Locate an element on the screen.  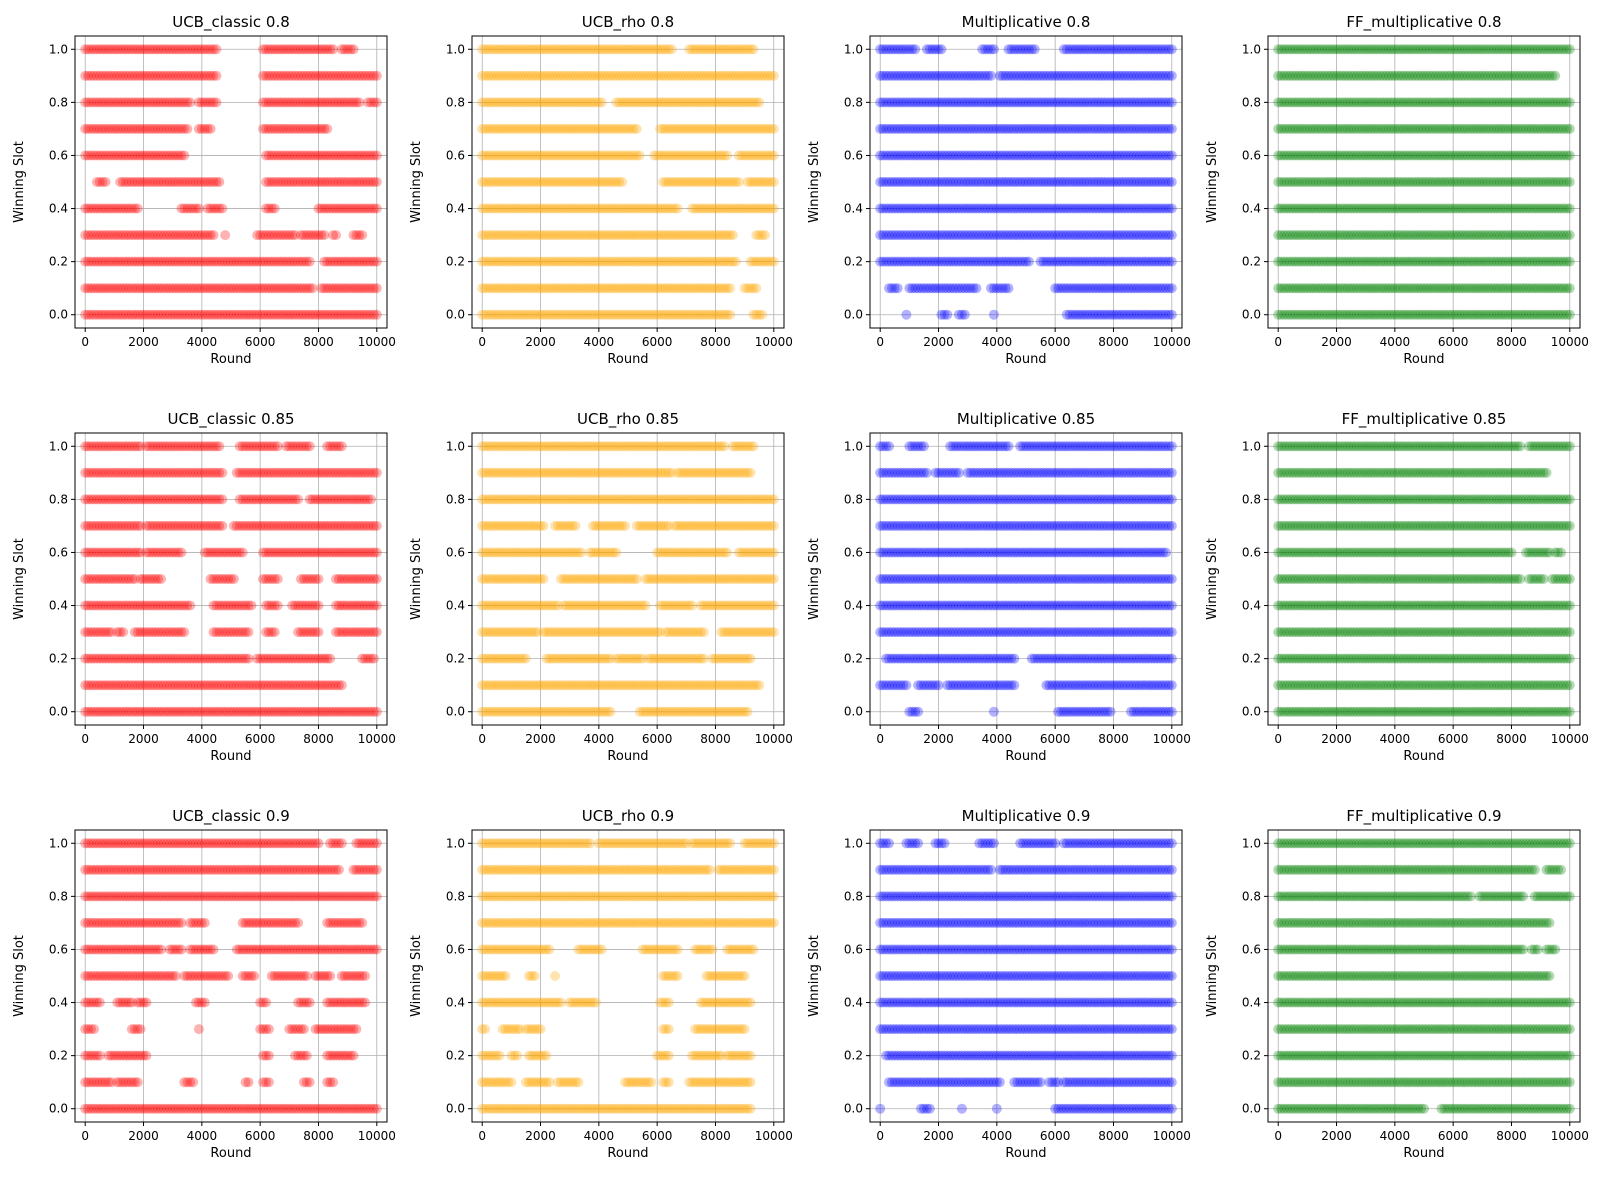
y-tick-label: 0.0 is located at coordinates (58, 315).